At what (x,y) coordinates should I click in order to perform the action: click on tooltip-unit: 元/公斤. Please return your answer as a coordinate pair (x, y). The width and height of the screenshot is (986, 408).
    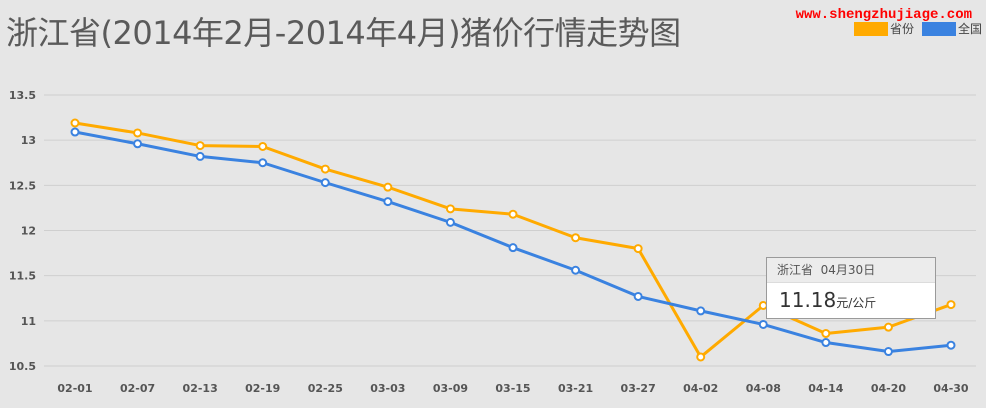
    Looking at the image, I should click on (856, 303).